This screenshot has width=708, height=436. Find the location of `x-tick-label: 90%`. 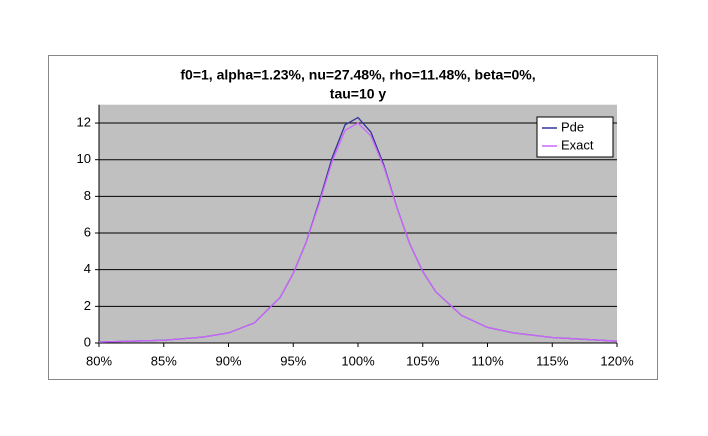

x-tick-label: 90% is located at coordinates (228, 360).